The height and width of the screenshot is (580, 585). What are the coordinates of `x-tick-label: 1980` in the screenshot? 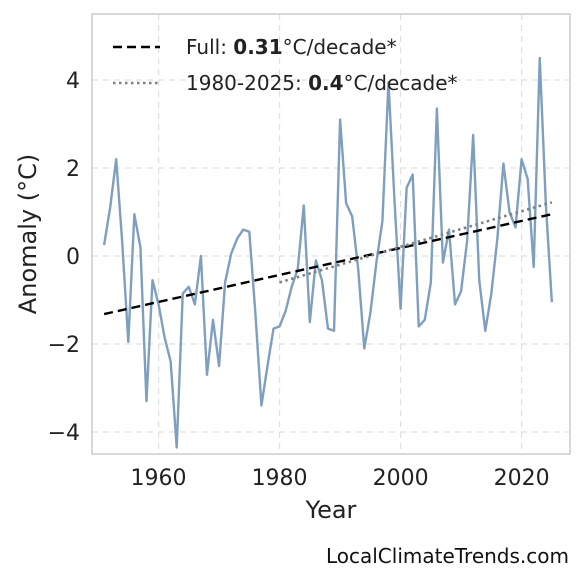 It's located at (280, 478).